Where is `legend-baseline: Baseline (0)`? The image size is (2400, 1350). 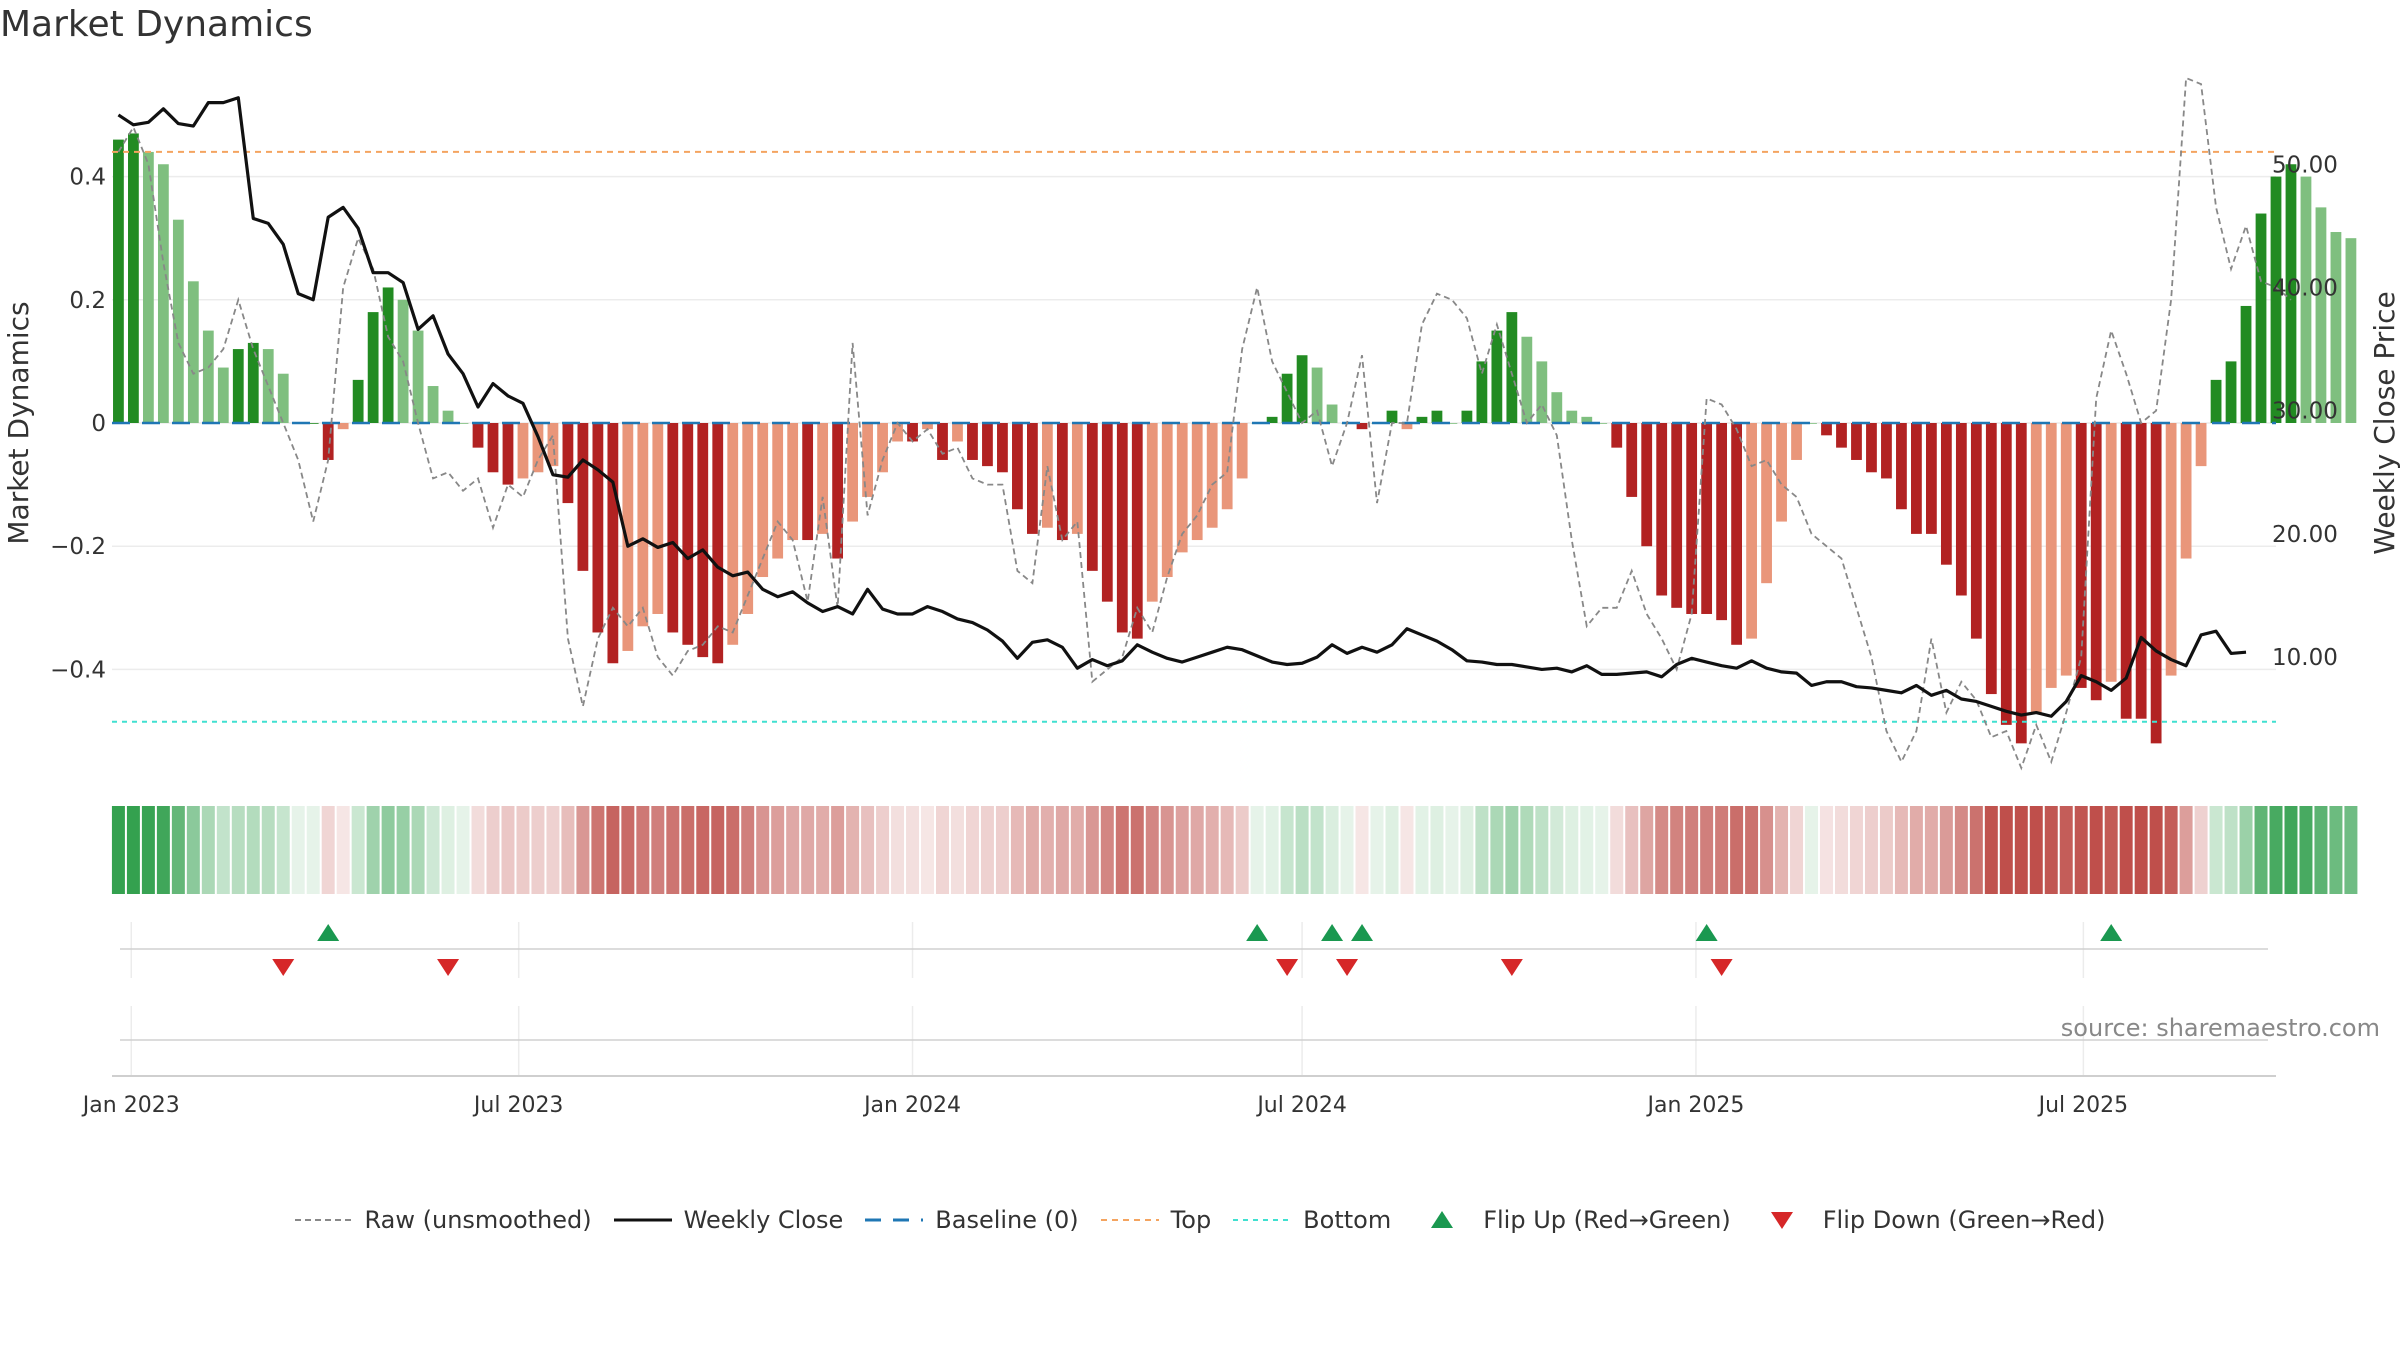 legend-baseline: Baseline (0) is located at coordinates (972, 1220).